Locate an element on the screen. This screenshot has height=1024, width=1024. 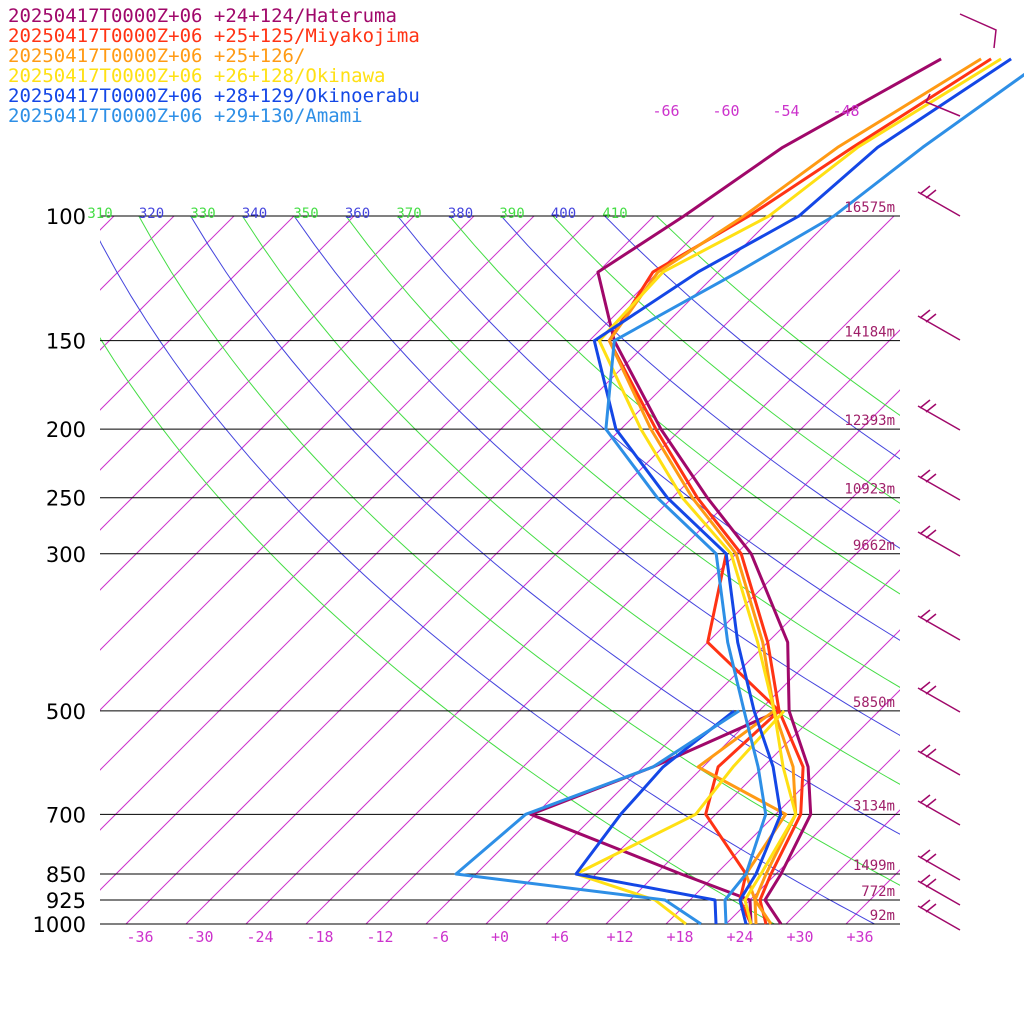
pressure-label: 300 is located at coordinates (66, 555).